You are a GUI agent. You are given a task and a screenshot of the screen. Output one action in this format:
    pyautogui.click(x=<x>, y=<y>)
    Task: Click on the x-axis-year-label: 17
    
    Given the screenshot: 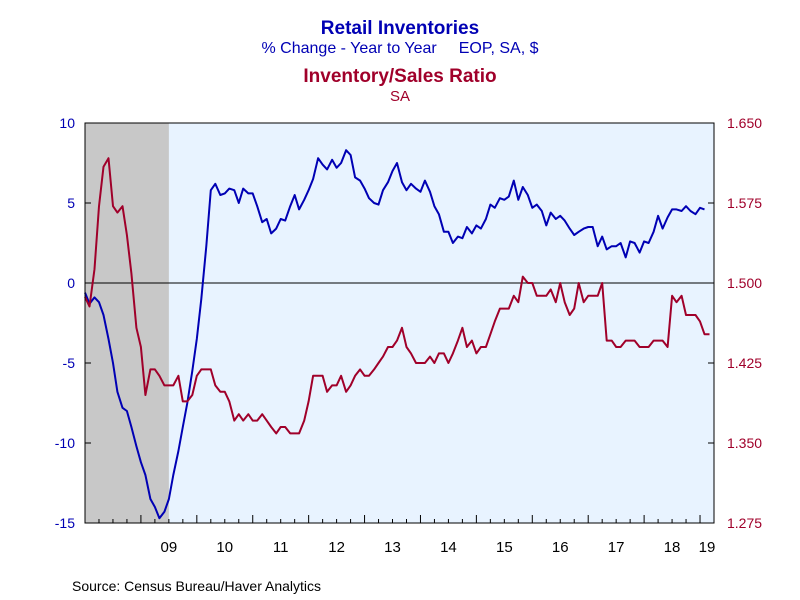 What is the action you would take?
    pyautogui.click(x=616, y=547)
    